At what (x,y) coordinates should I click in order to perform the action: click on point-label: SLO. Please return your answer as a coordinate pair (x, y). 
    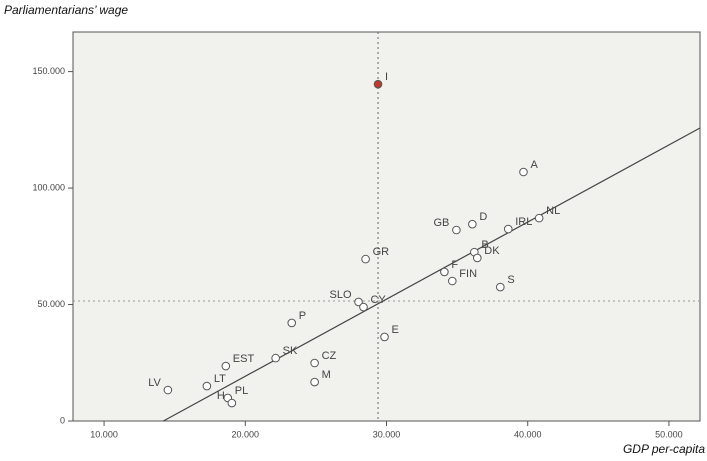
    Looking at the image, I should click on (341, 295).